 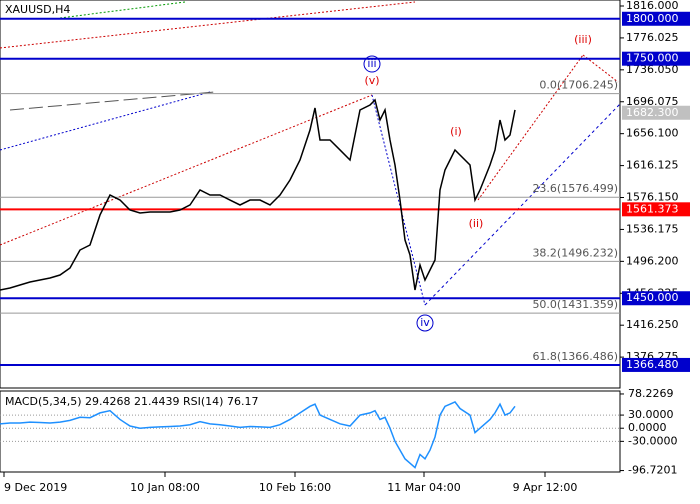 What do you see at coordinates (652, 208) in the screenshot?
I see `level-label: 1561.373` at bounding box center [652, 208].